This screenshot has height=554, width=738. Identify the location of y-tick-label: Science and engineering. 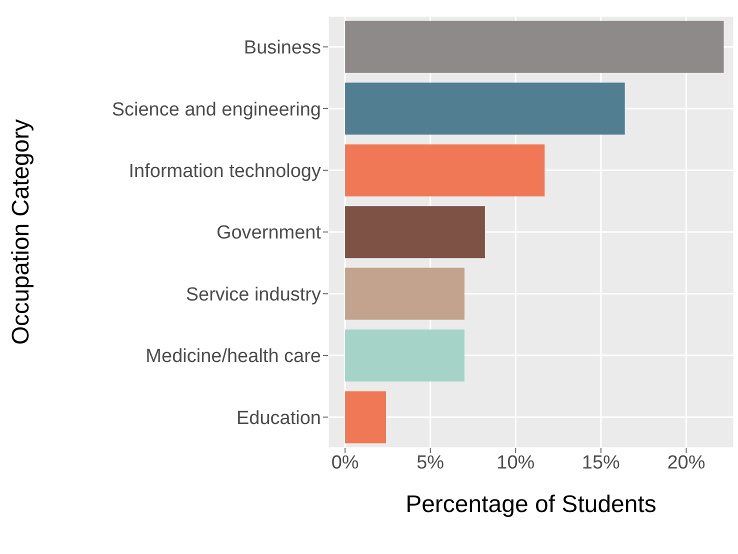
(216, 109).